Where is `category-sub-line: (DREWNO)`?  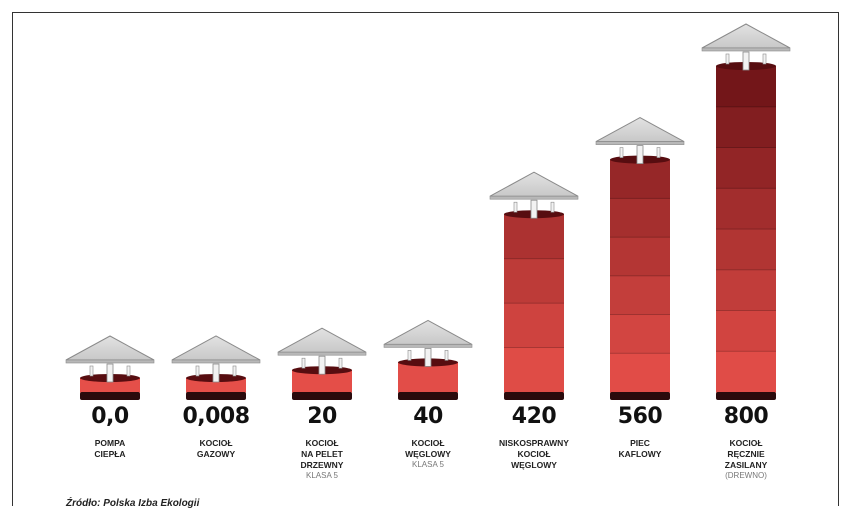
category-sub-line: (DREWNO) is located at coordinates (746, 475).